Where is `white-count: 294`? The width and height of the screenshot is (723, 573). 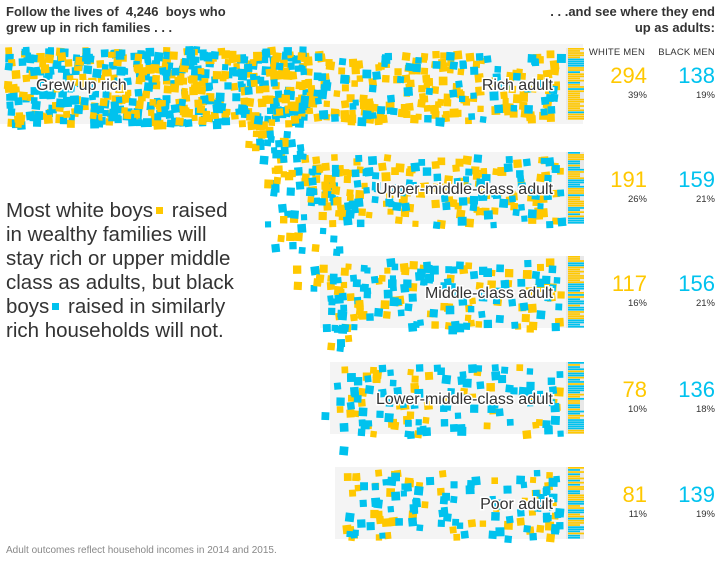 white-count: 294 is located at coordinates (628, 75).